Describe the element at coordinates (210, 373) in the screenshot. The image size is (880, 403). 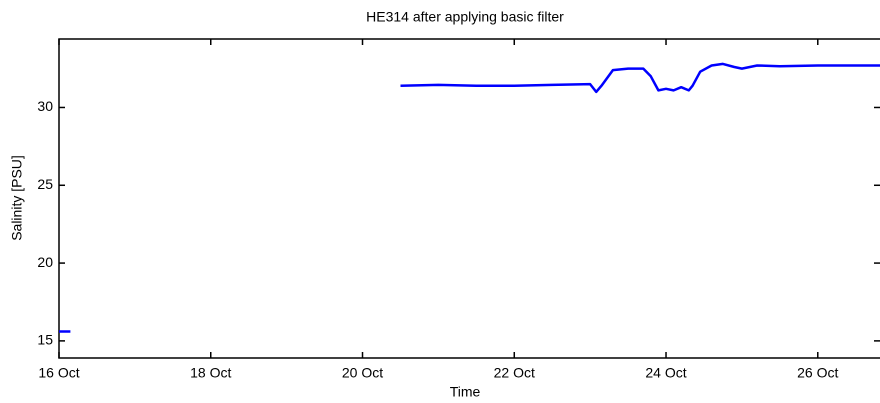
I see `x-tick-label: 18 Oct` at that location.